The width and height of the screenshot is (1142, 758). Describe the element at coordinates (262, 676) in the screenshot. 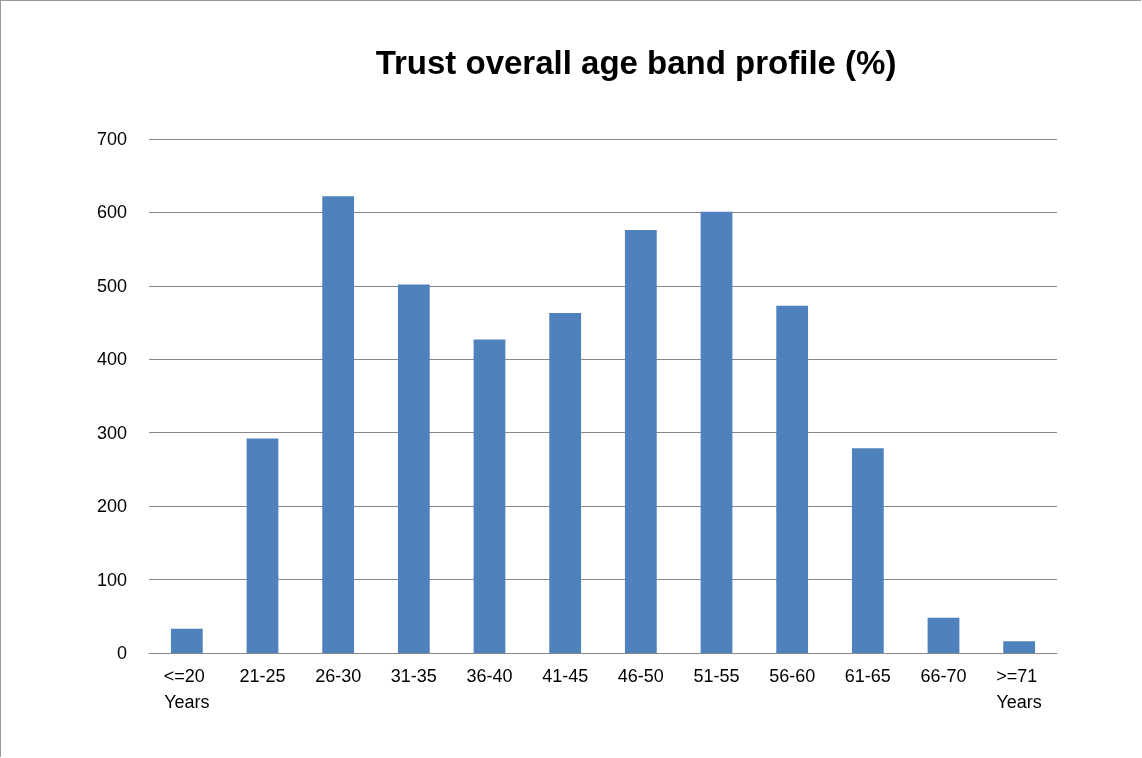

I see `x-tick-label: 21-25` at that location.